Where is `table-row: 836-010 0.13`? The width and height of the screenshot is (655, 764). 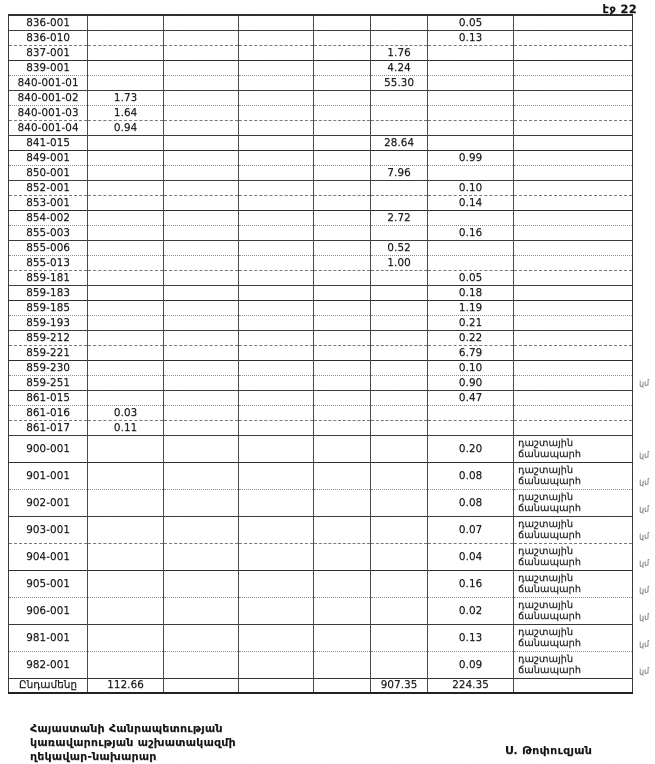 table-row: 836-010 0.13 is located at coordinates (320, 37).